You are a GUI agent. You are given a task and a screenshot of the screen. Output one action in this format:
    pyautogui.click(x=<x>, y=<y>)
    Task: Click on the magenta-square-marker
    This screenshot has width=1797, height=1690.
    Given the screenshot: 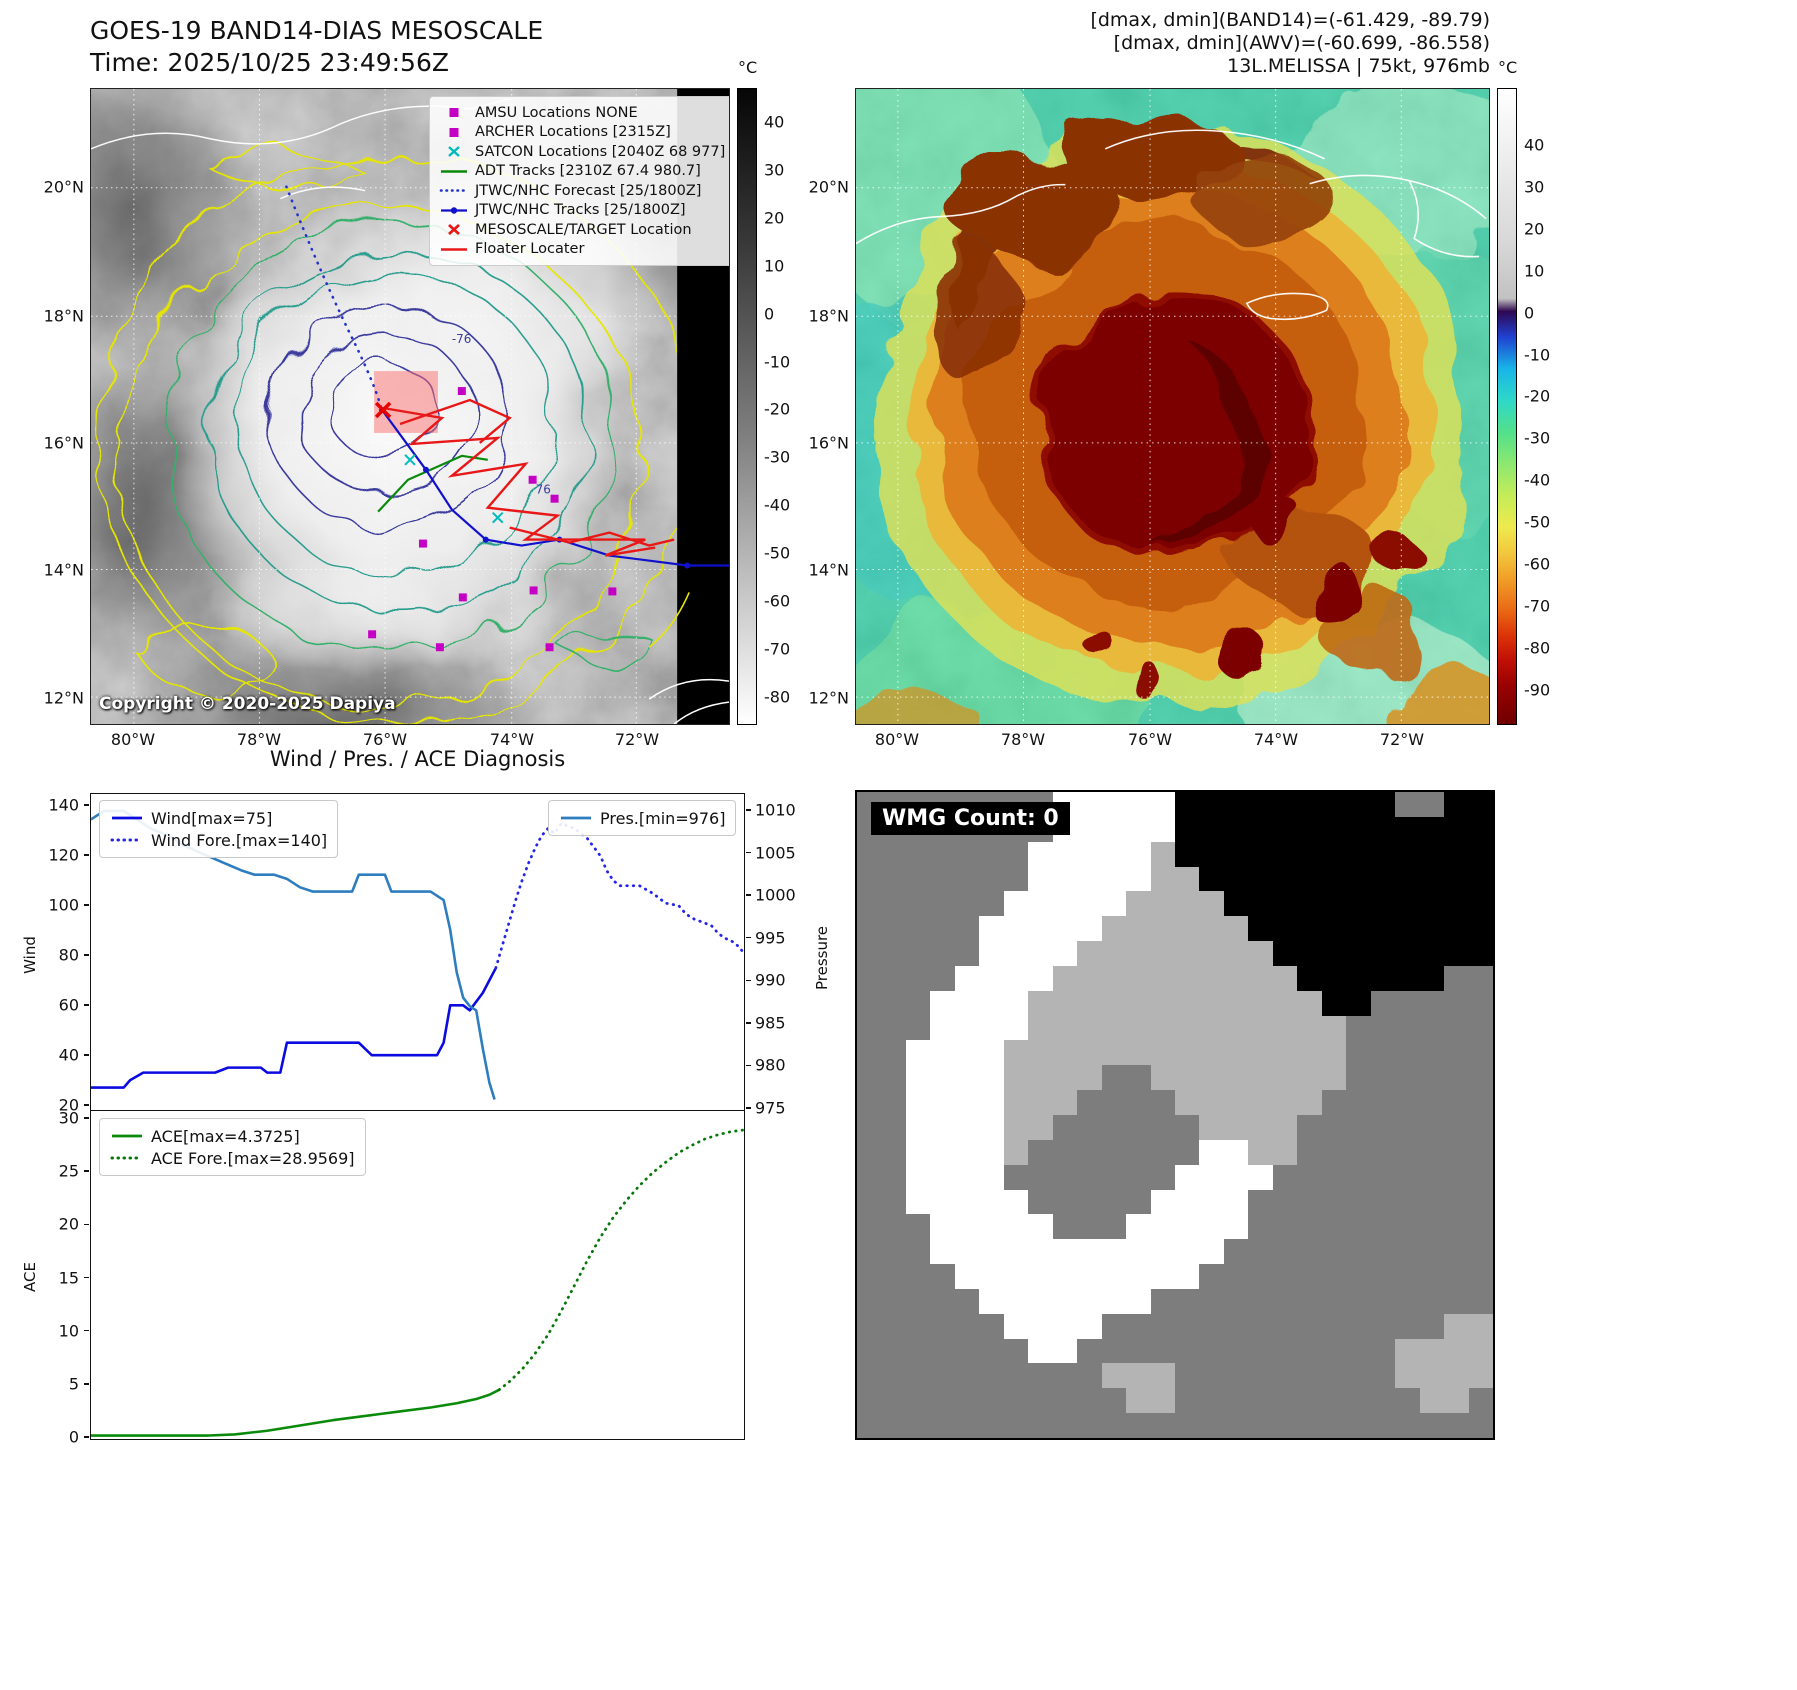 What is the action you would take?
    pyautogui.click(x=454, y=113)
    